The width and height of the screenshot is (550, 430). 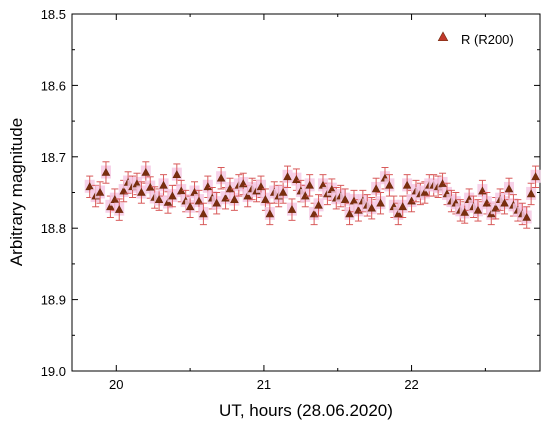 I want to click on y-tick-label: 18.8, so click(x=53, y=228).